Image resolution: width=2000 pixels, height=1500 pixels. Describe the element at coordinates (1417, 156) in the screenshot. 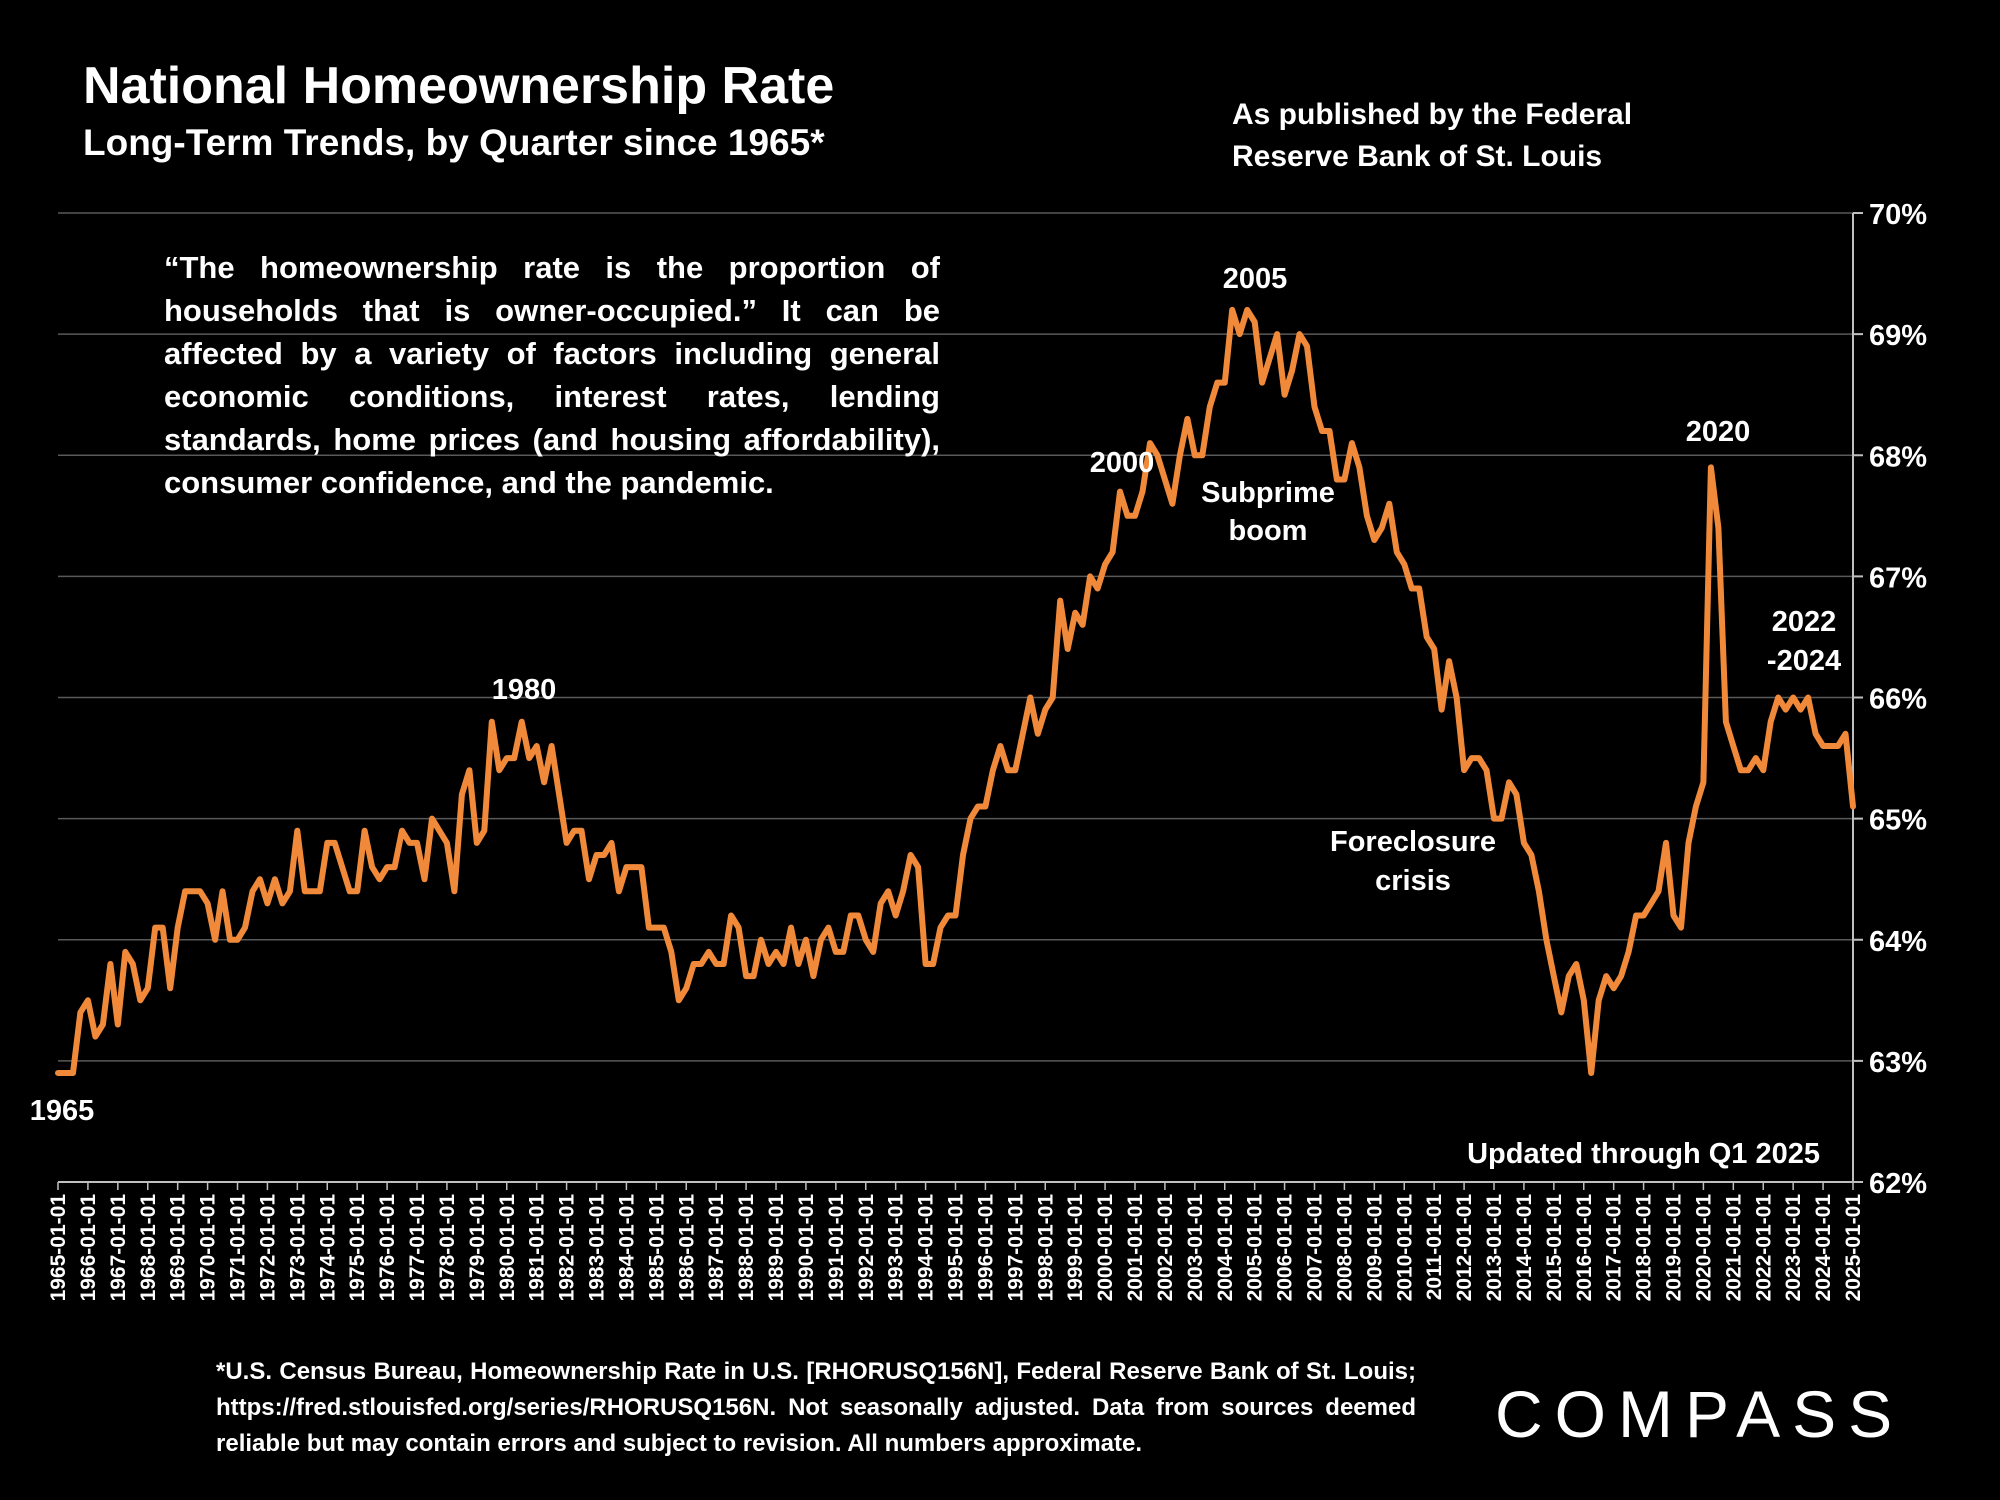

I see `source-note-line-2: Reserve Bank of St. Louis` at that location.